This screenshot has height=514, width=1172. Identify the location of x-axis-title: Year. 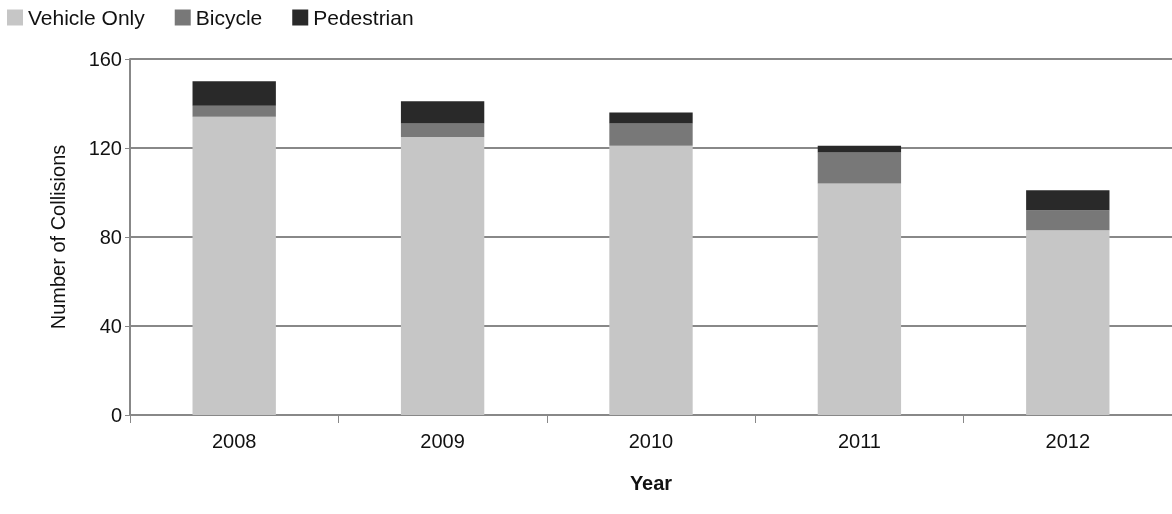
(651, 483).